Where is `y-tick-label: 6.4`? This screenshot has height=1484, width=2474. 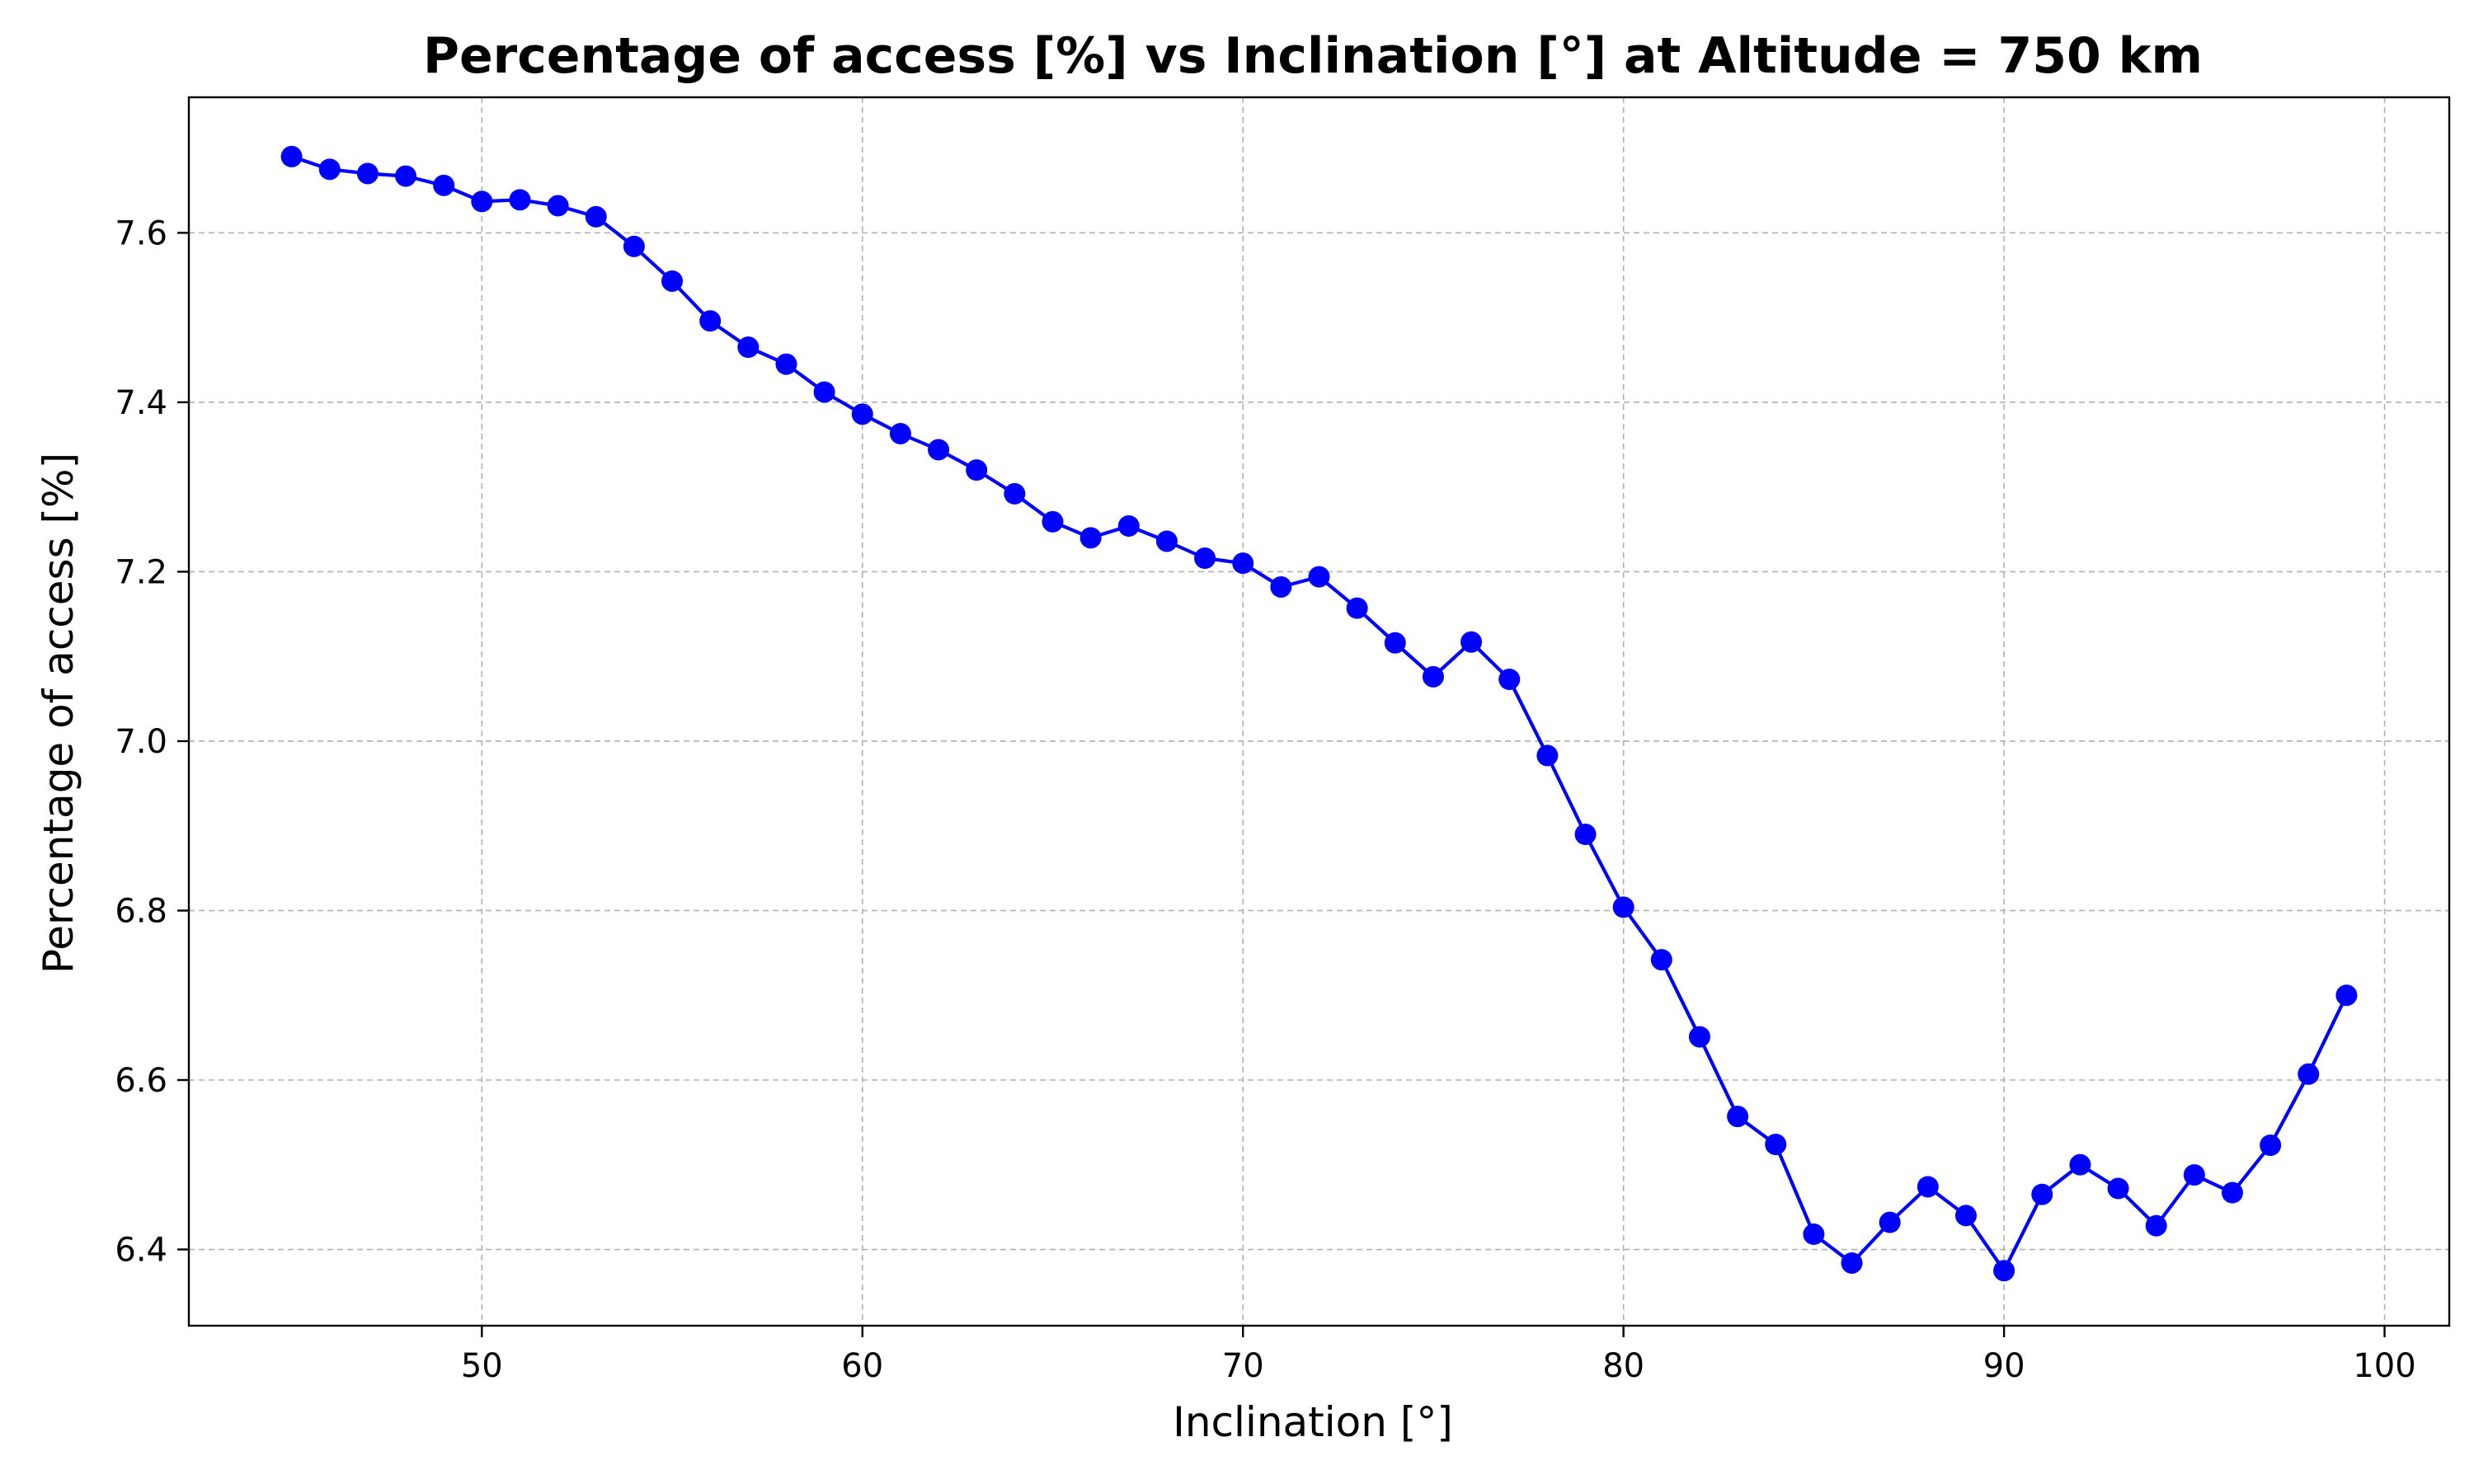
y-tick-label: 6.4 is located at coordinates (141, 1251).